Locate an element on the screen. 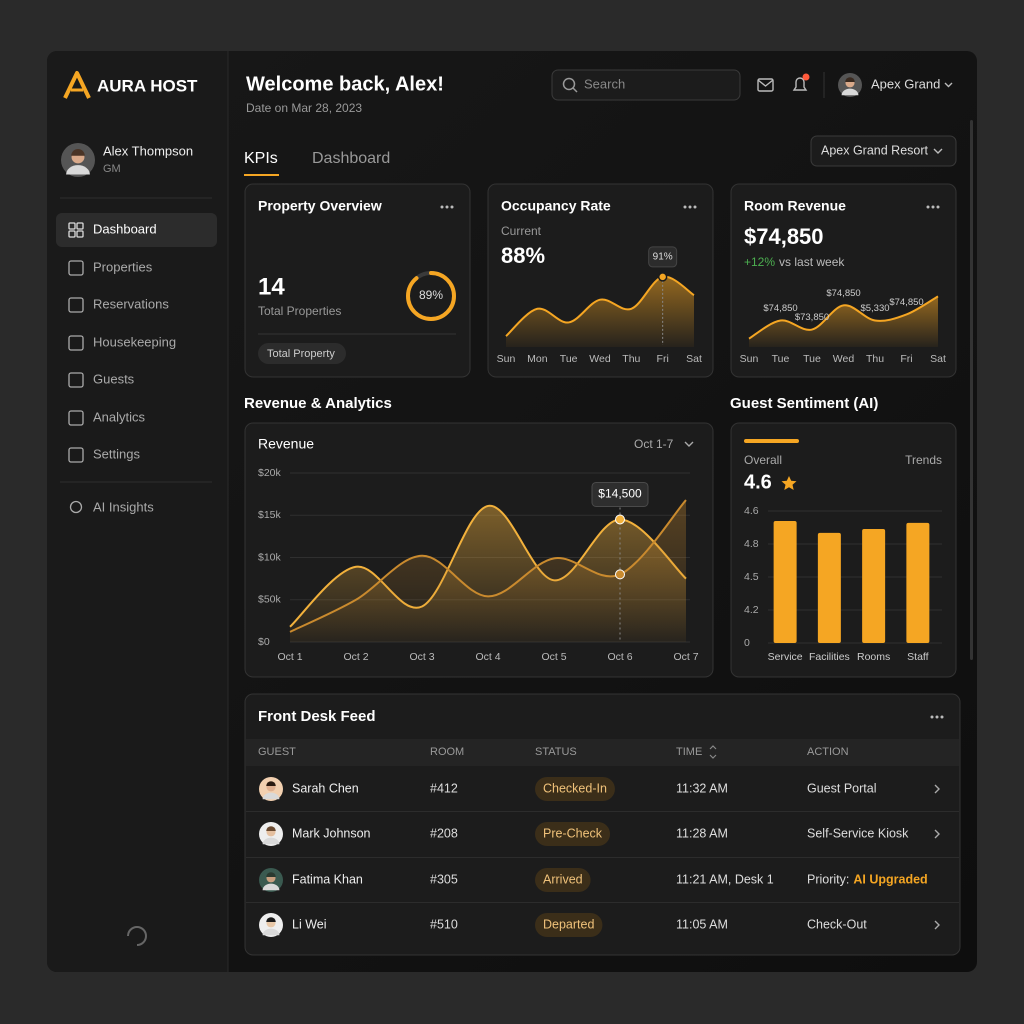 Image resolution: width=1024 pixels, height=1024 pixels. guest-name: Fatima Khan is located at coordinates (327, 879).